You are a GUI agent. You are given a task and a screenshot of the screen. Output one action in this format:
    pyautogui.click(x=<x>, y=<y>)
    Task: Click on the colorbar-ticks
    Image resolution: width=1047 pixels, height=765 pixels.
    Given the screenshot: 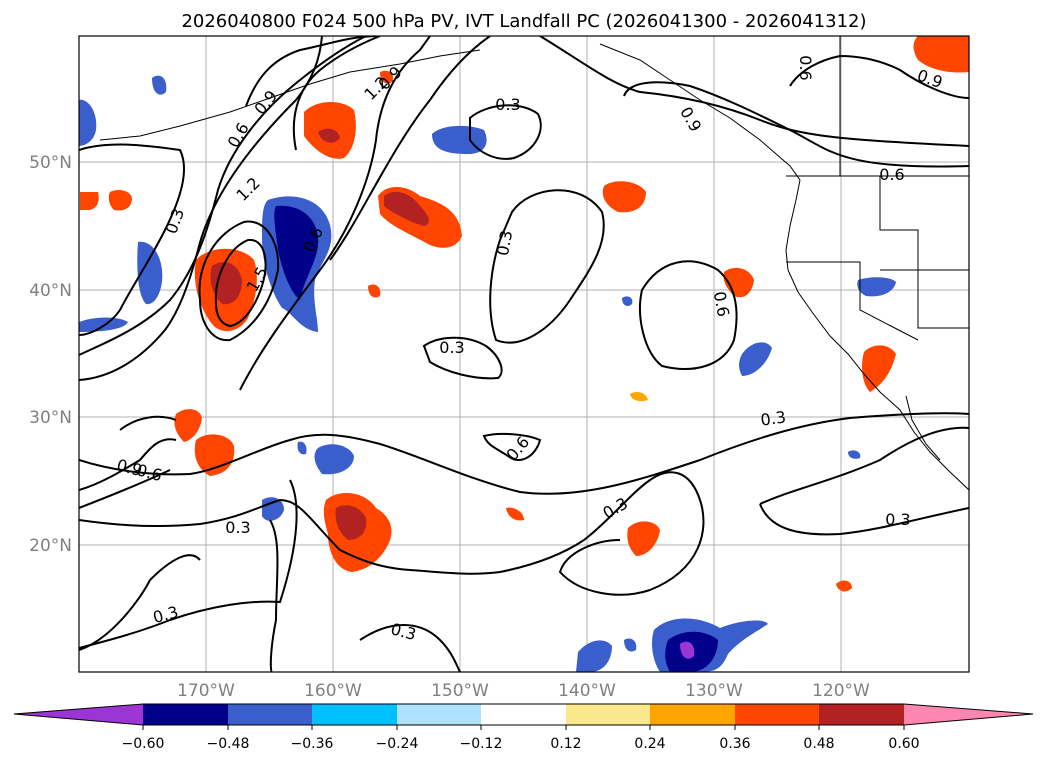 What is the action you would take?
    pyautogui.click(x=523, y=727)
    